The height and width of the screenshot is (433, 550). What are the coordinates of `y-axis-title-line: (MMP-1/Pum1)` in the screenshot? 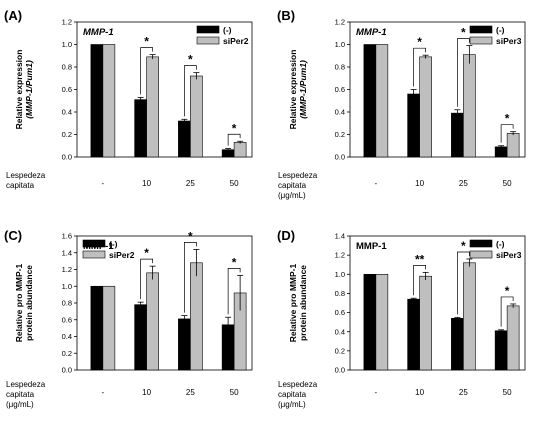 It's located at (29, 89).